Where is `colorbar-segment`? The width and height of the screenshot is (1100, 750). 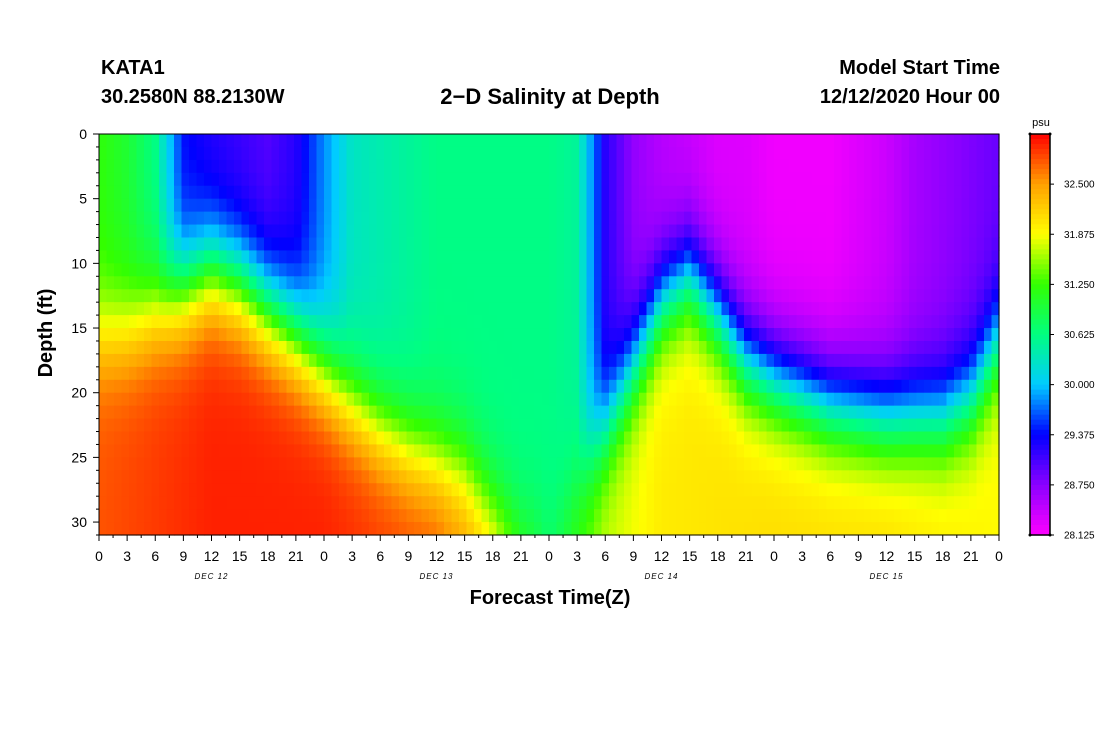 colorbar-segment is located at coordinates (1040, 352).